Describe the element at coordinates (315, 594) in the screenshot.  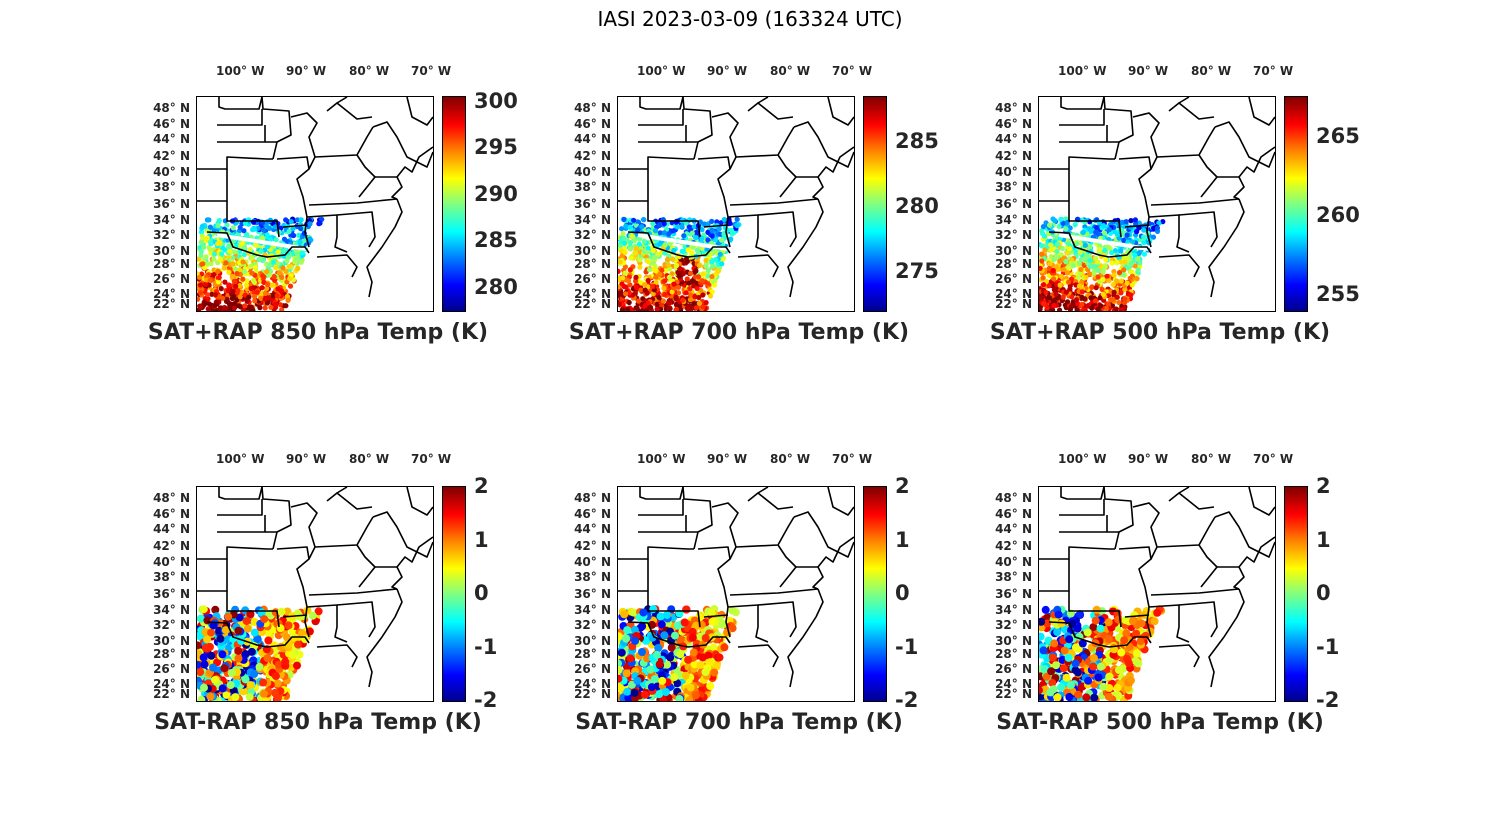
I see `map-plot-area` at that location.